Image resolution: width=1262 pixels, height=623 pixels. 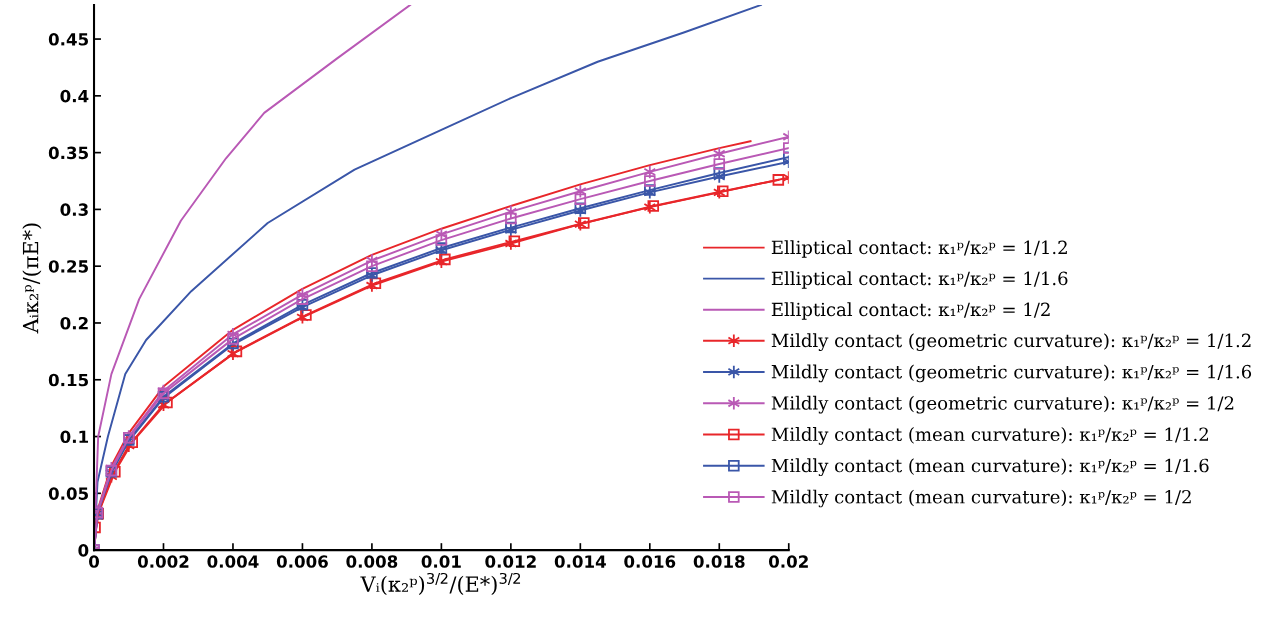 What do you see at coordinates (68, 266) in the screenshot?
I see `y-tick-label: 0.25` at bounding box center [68, 266].